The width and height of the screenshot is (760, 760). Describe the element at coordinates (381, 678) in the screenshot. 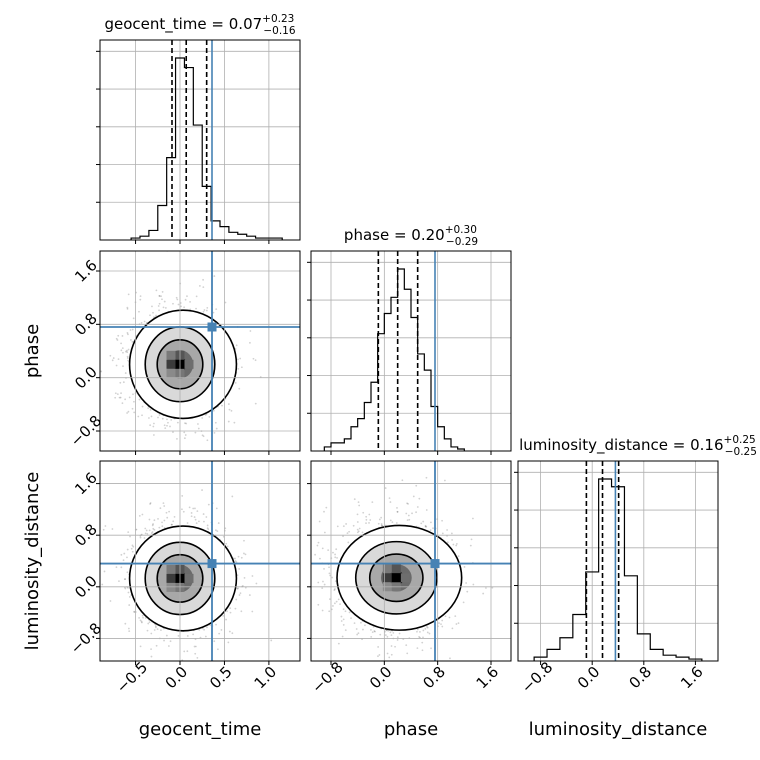

I see `x-tick-label: 0.0` at that location.